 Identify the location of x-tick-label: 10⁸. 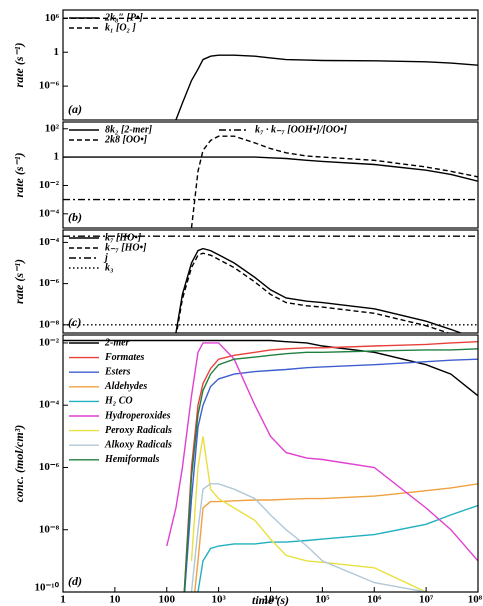
(475, 600).